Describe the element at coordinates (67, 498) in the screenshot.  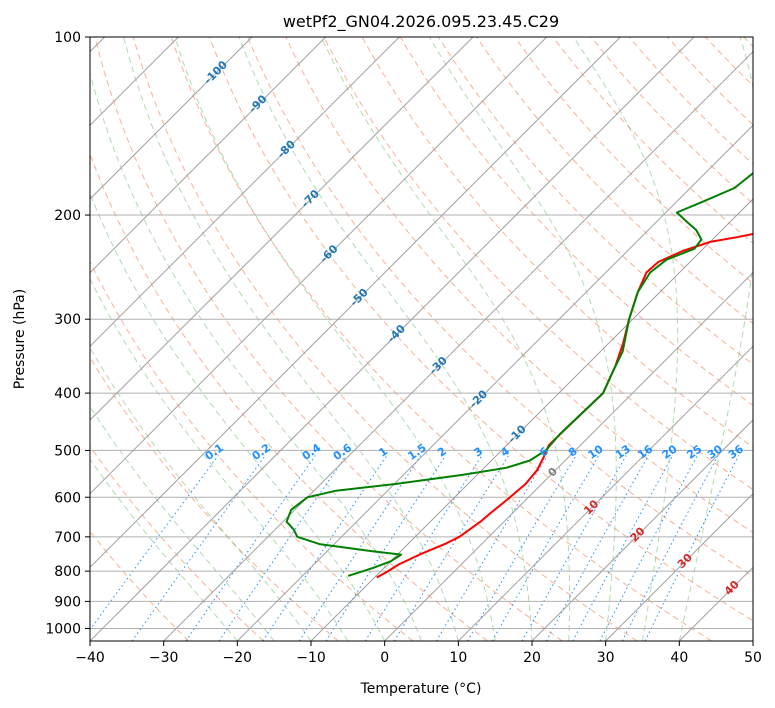
I see `y-tick-label: 600` at that location.